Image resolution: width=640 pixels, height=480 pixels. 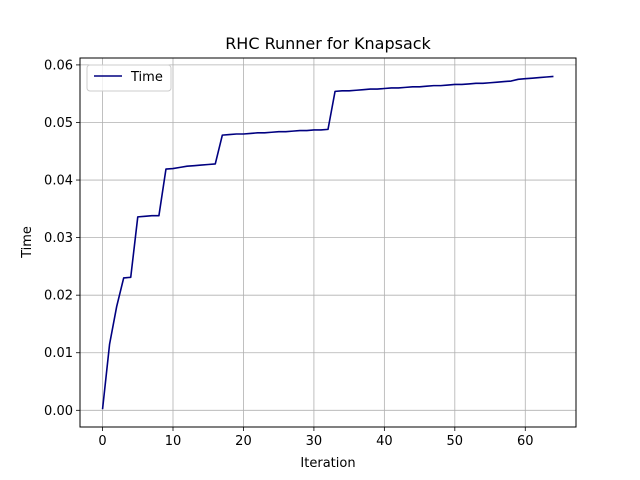 I want to click on x-axis-label: Iteration, so click(x=327, y=463).